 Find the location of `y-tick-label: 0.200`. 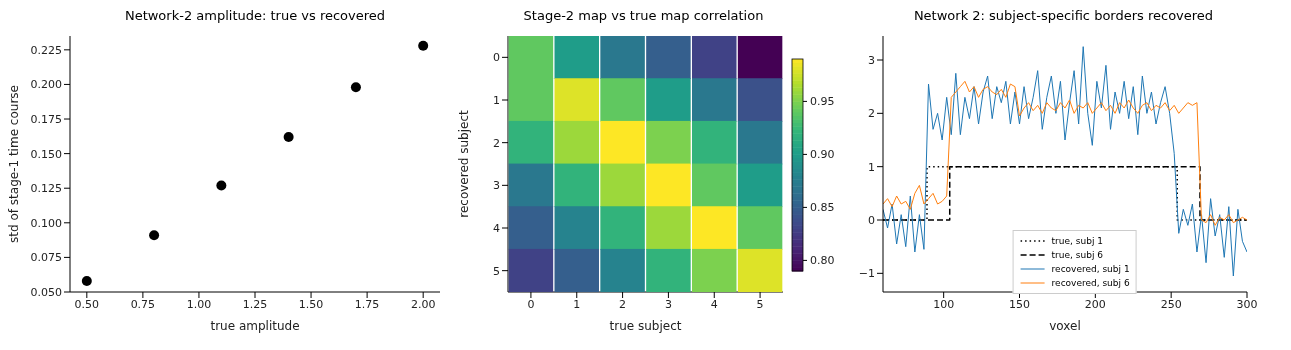

y-tick-label: 0.200 is located at coordinates (46, 85).